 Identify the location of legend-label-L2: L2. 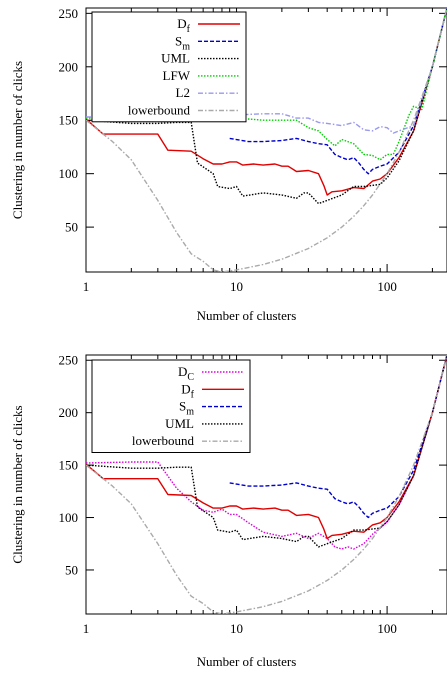
(183, 92).